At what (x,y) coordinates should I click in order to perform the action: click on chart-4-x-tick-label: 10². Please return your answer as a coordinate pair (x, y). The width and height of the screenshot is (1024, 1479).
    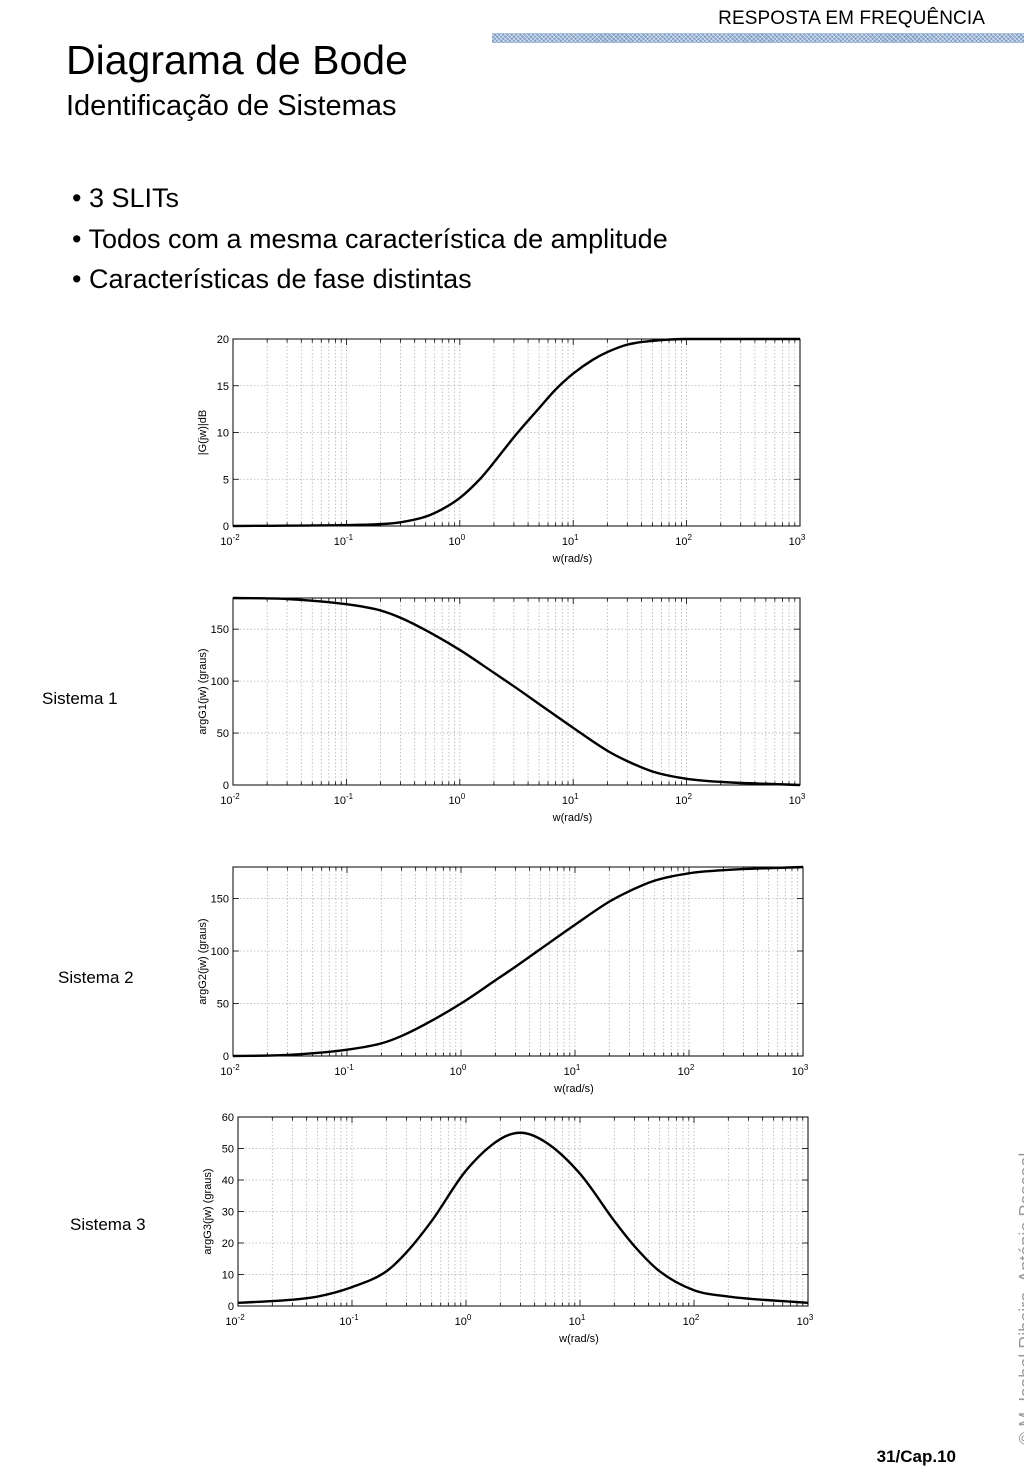
    Looking at the image, I should click on (691, 1320).